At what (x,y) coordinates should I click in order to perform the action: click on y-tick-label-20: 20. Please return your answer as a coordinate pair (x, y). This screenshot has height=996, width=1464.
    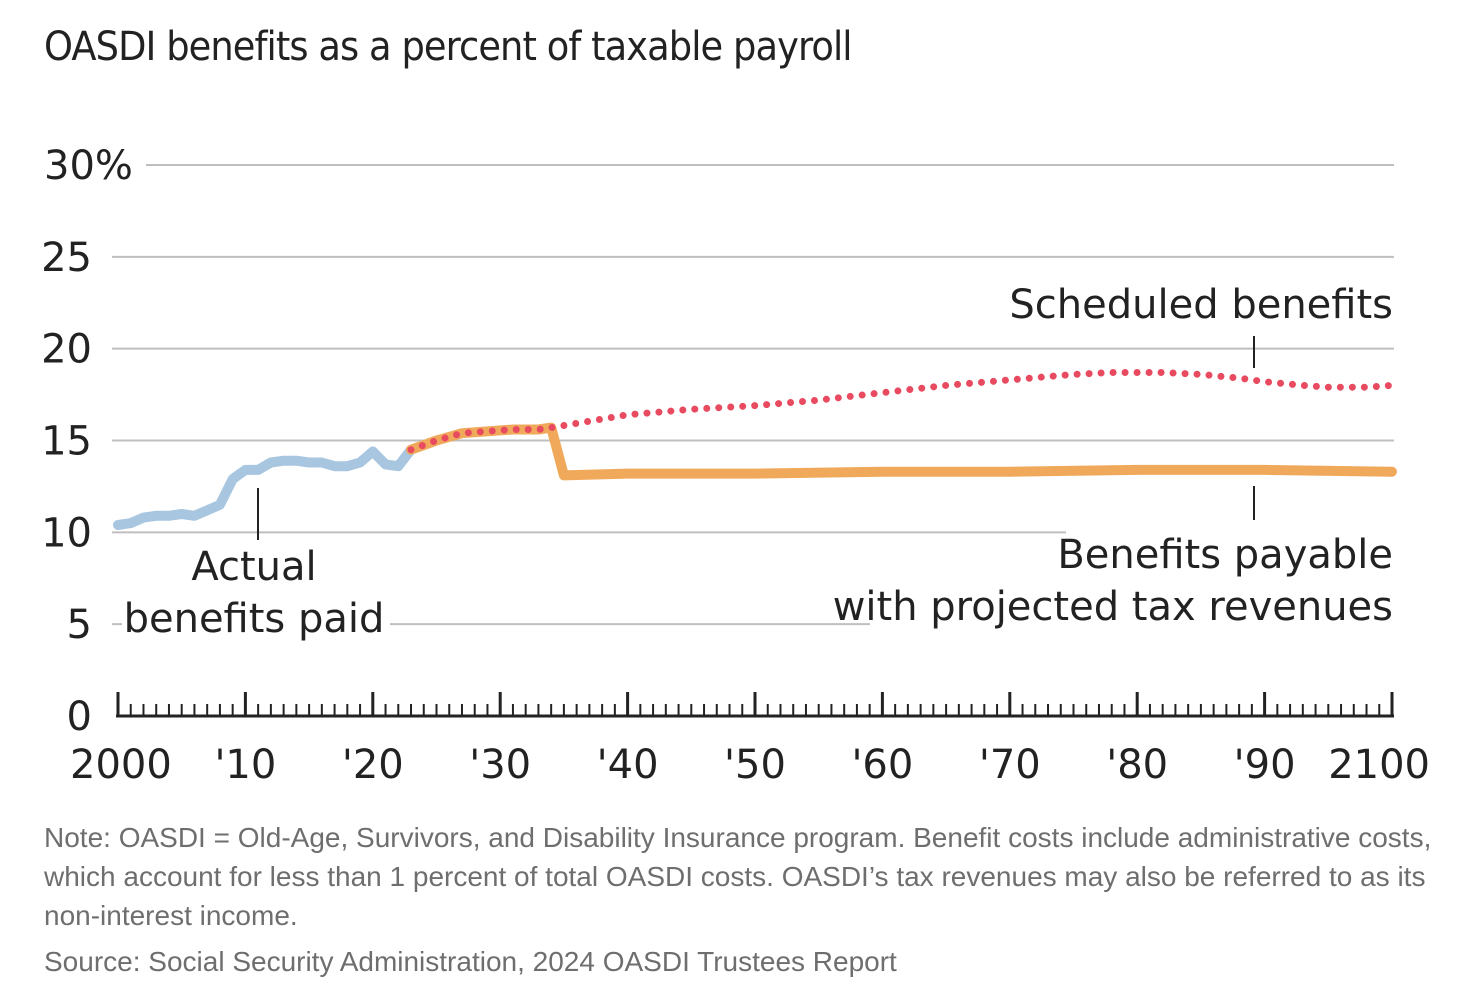
    Looking at the image, I should click on (66, 350).